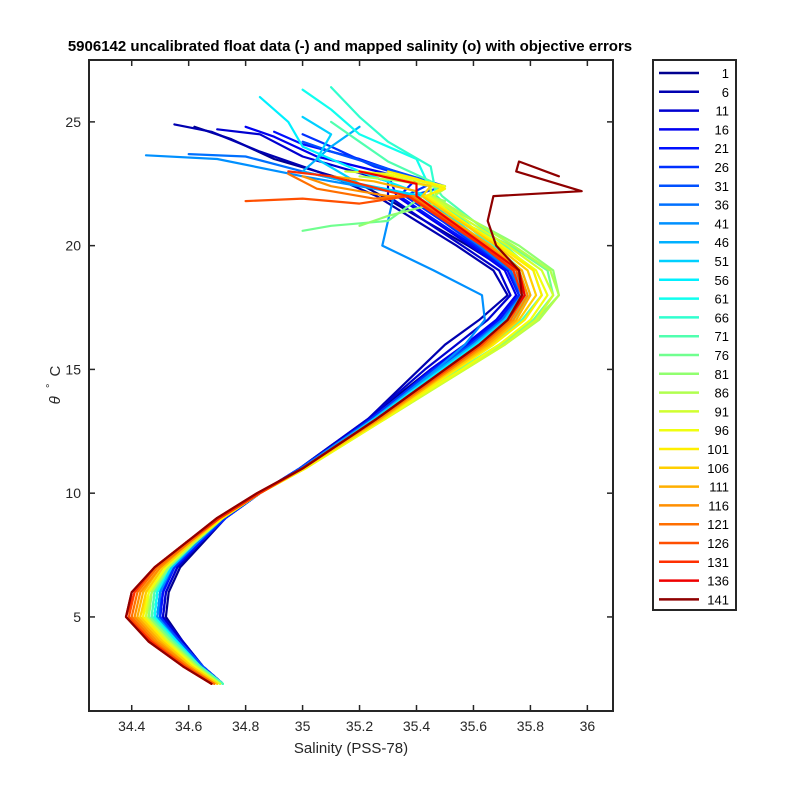  What do you see at coordinates (188, 726) in the screenshot?
I see `x-tick-label: 34.6` at bounding box center [188, 726].